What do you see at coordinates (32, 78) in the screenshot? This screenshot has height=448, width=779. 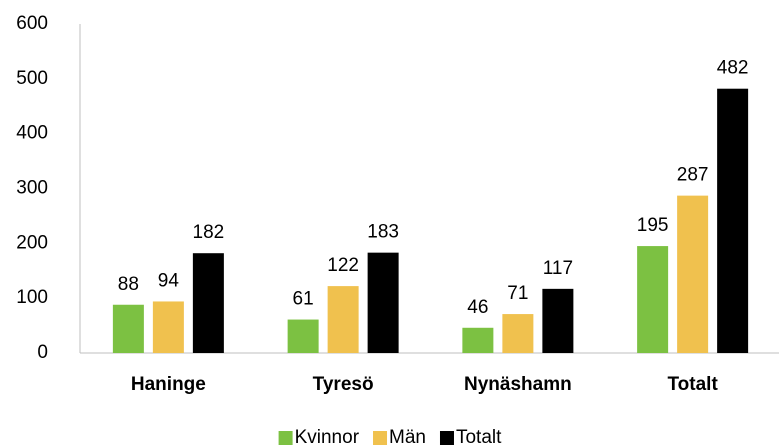 I see `y-tick-label: 500` at bounding box center [32, 78].